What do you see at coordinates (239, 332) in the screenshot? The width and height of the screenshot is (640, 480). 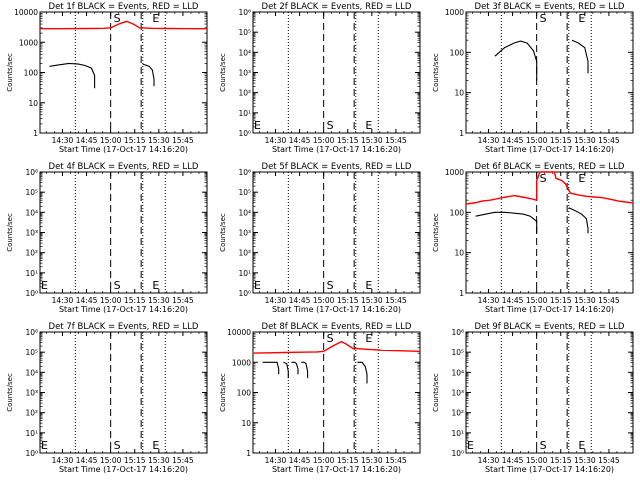 I see `y-tick-label: 10000` at bounding box center [239, 332].